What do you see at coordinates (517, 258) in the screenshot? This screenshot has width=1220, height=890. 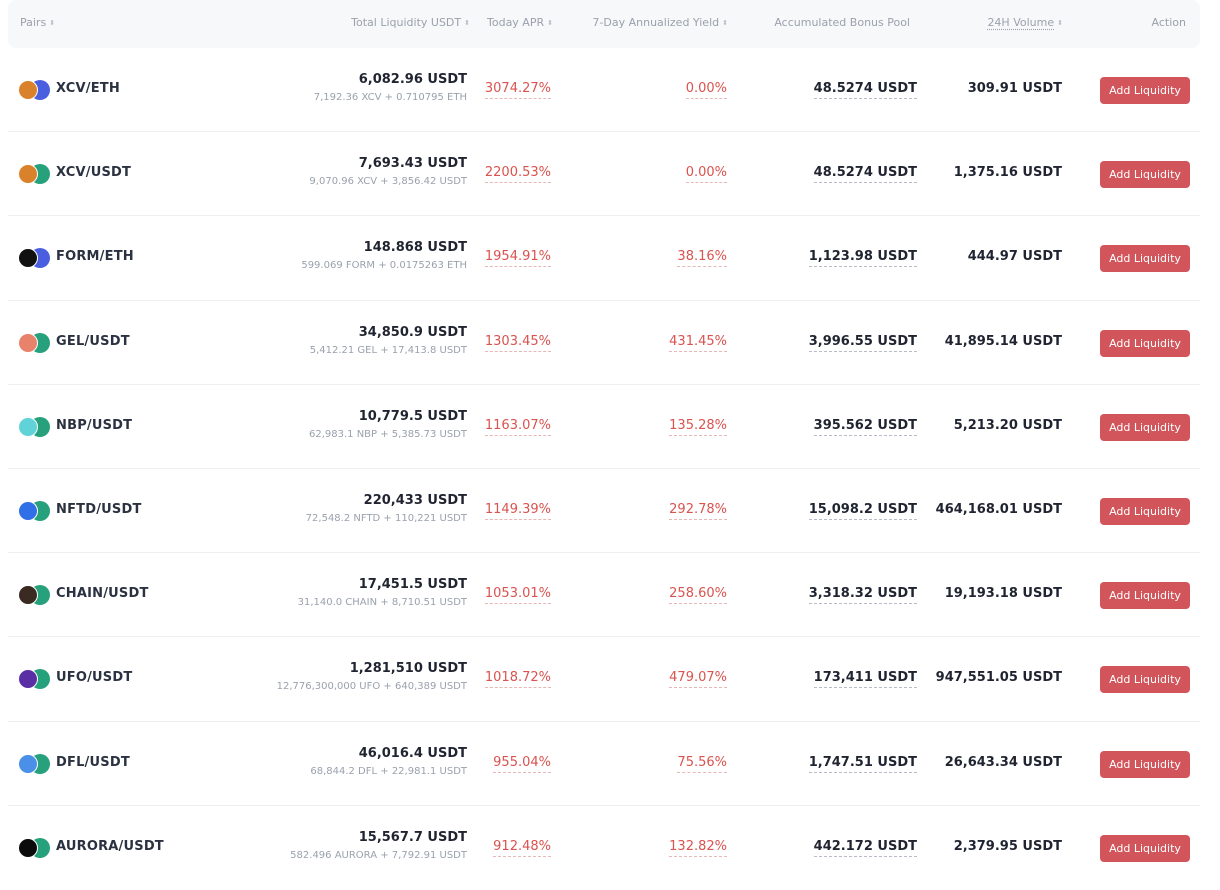 I see `today-apr-value: 1954.91%` at bounding box center [517, 258].